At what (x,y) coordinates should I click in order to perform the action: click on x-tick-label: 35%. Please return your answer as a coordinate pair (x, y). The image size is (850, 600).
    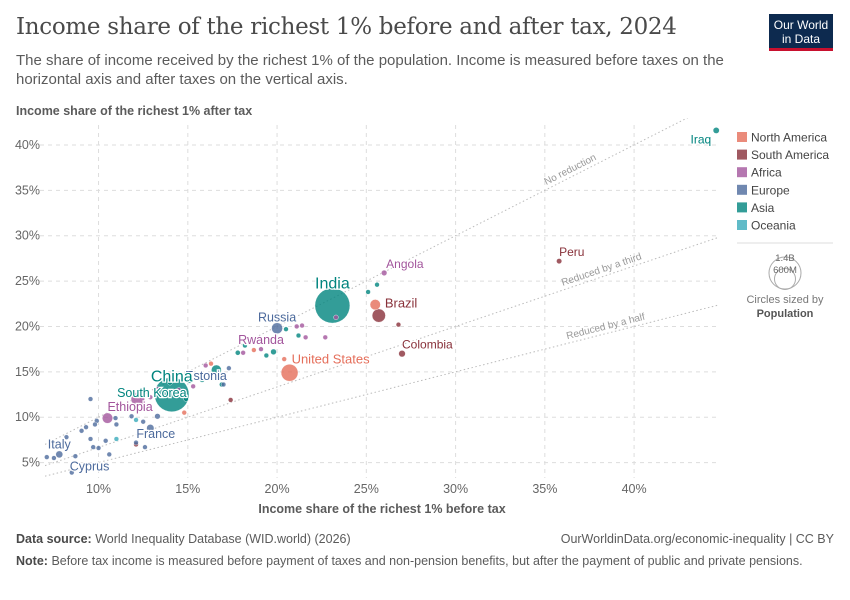
    Looking at the image, I should click on (544, 489).